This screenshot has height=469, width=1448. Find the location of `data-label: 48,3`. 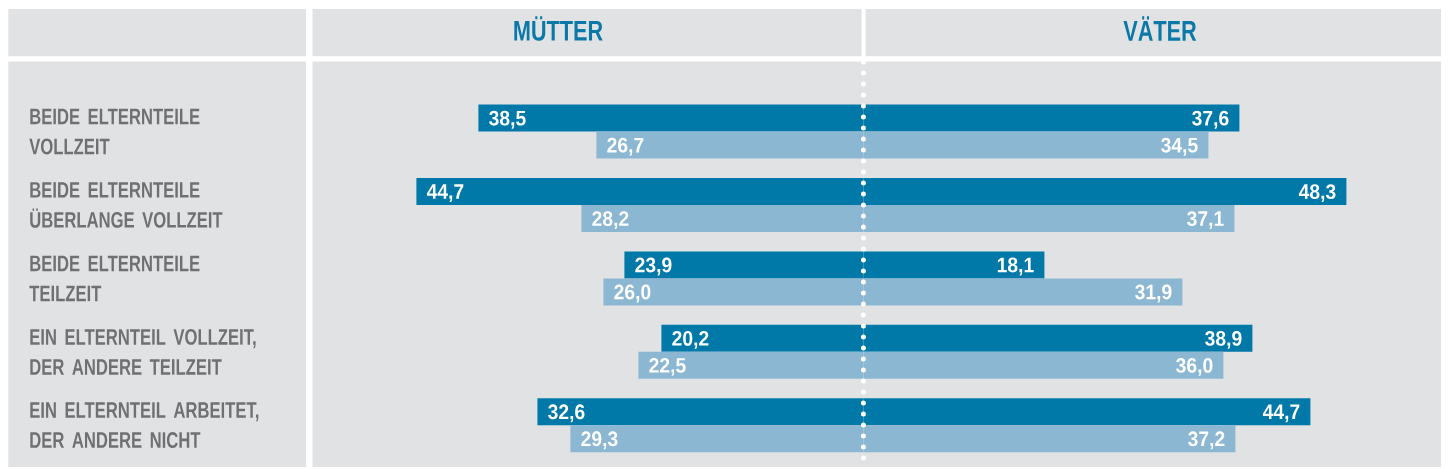

data-label: 48,3 is located at coordinates (1317, 192).